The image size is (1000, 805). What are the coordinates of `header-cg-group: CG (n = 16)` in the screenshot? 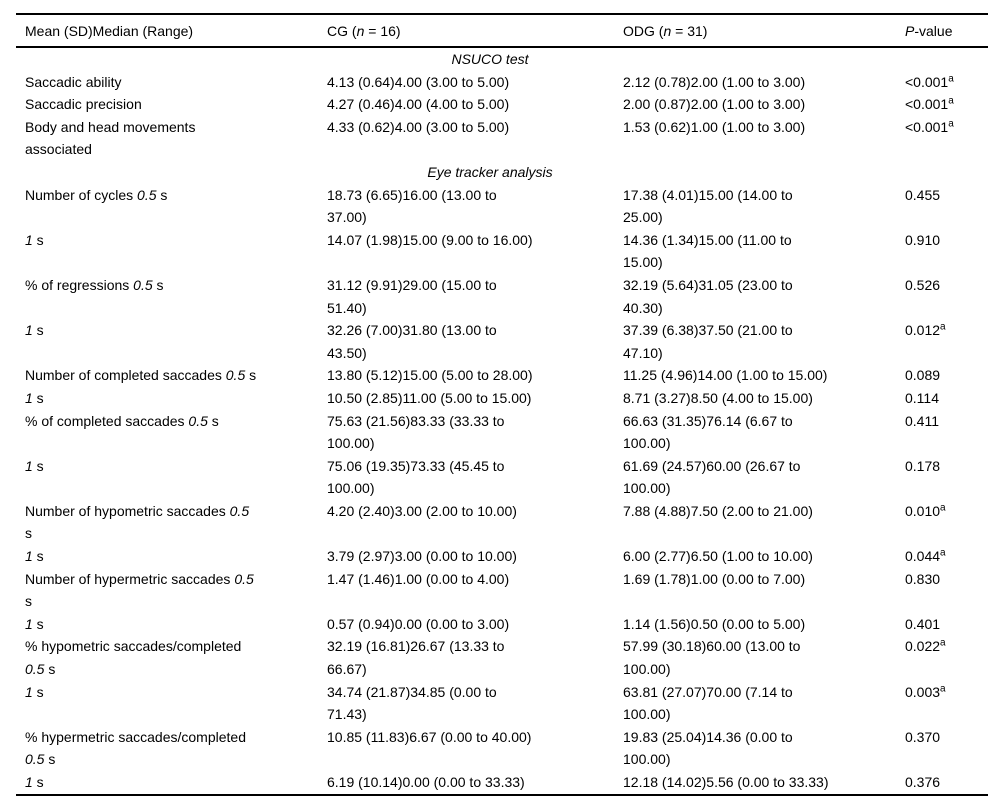 It's located at (475, 31).